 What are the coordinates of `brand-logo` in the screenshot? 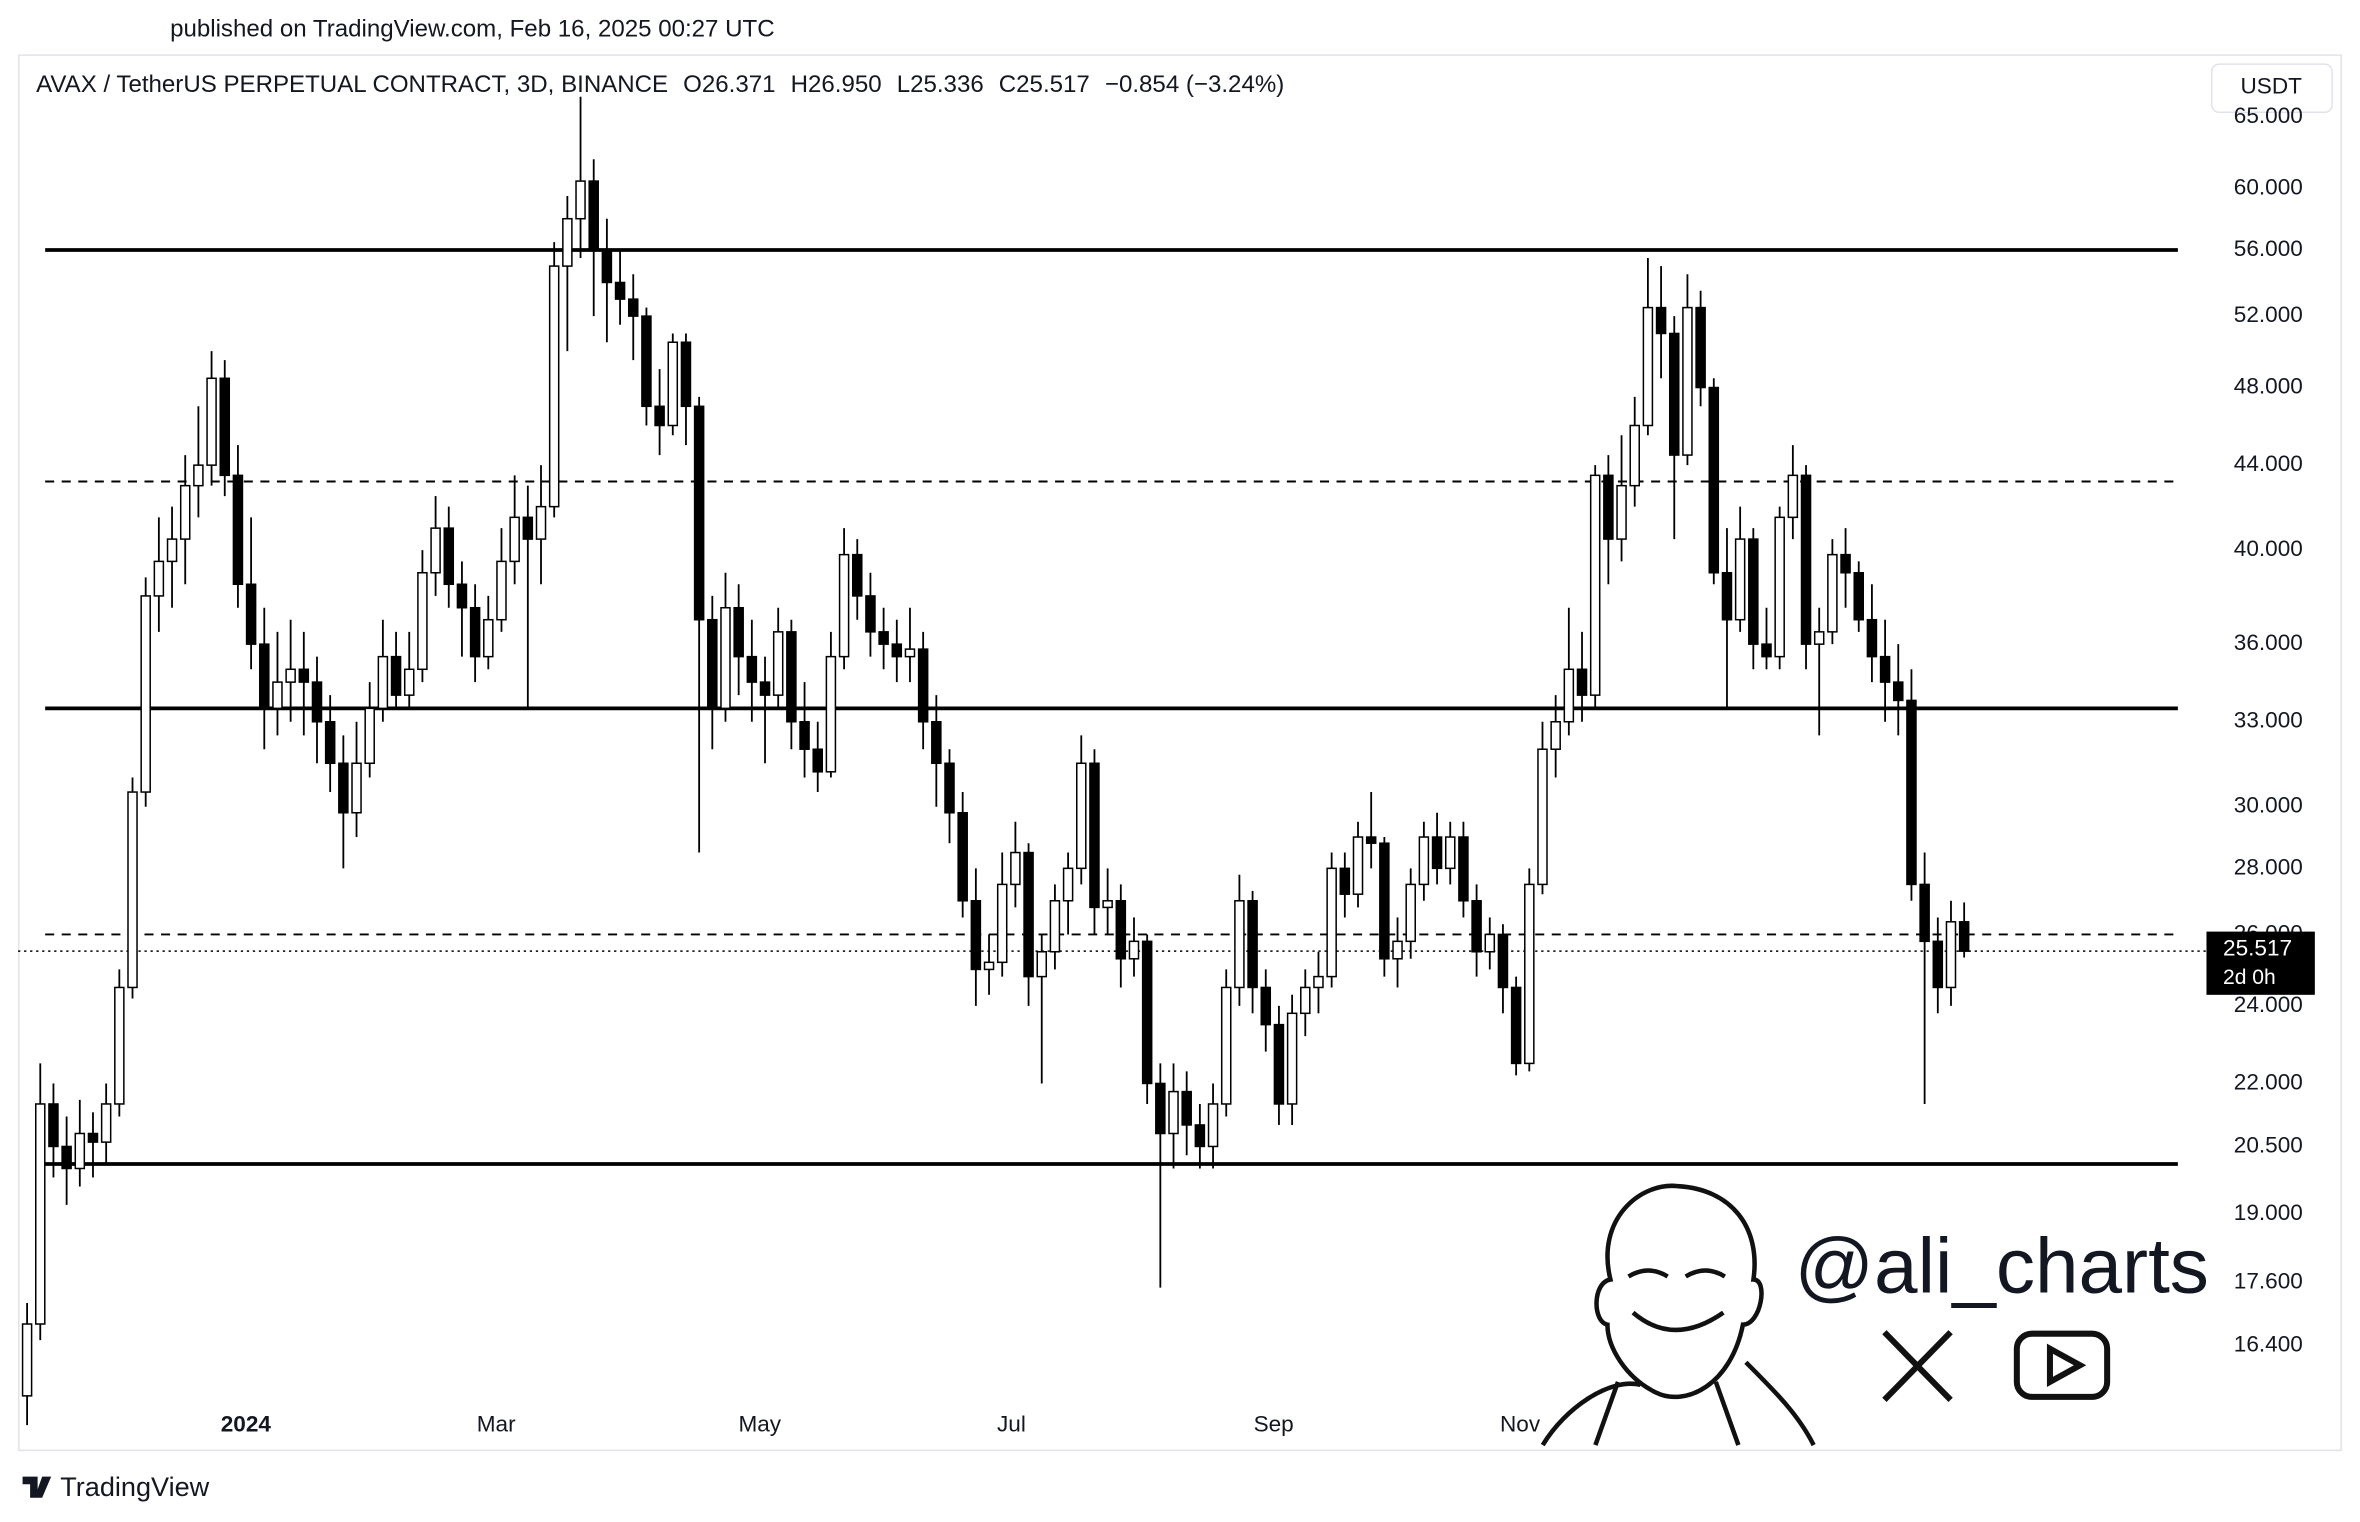 It's located at (37, 1487).